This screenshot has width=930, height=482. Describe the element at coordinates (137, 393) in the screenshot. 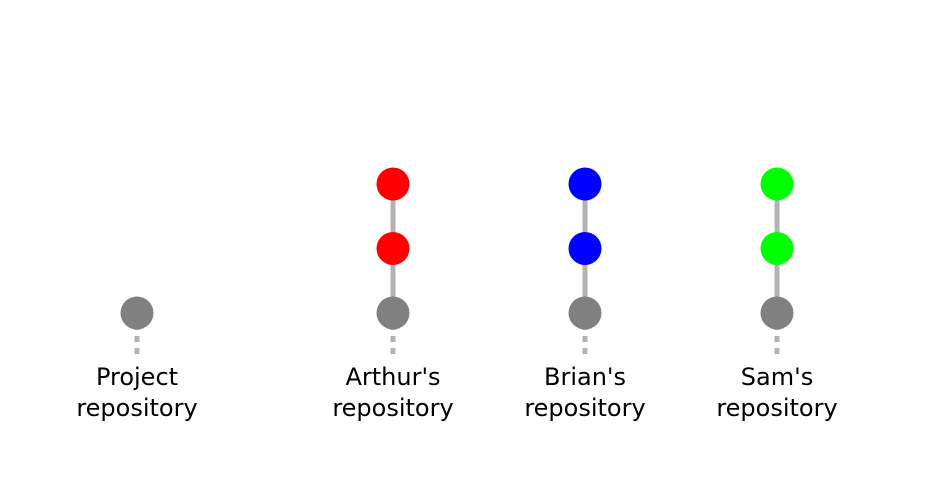

I see `repo-label-project: Project repository` at that location.